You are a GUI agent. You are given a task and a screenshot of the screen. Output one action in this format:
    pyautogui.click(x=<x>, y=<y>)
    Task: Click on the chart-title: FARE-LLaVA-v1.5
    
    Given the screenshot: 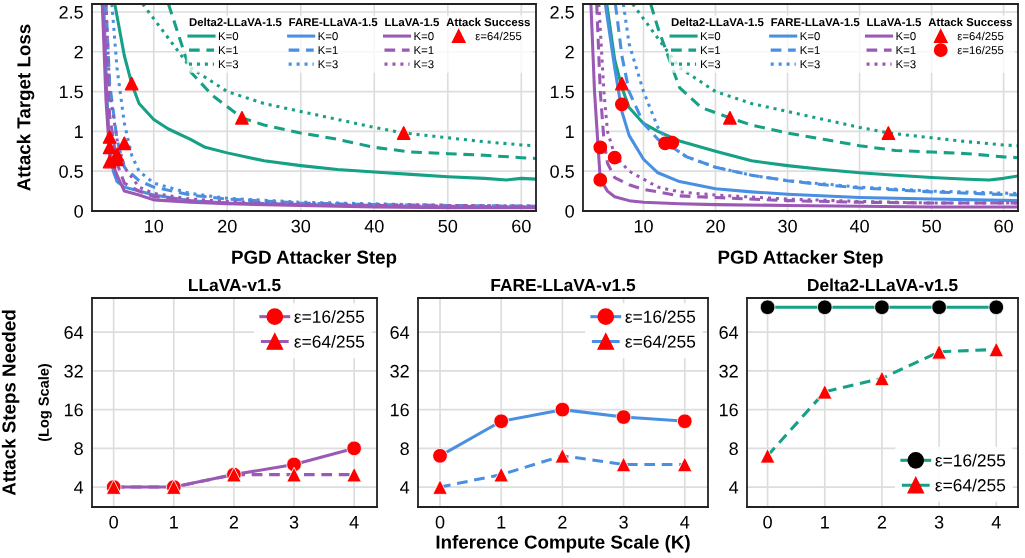 What is the action you would take?
    pyautogui.click(x=563, y=285)
    